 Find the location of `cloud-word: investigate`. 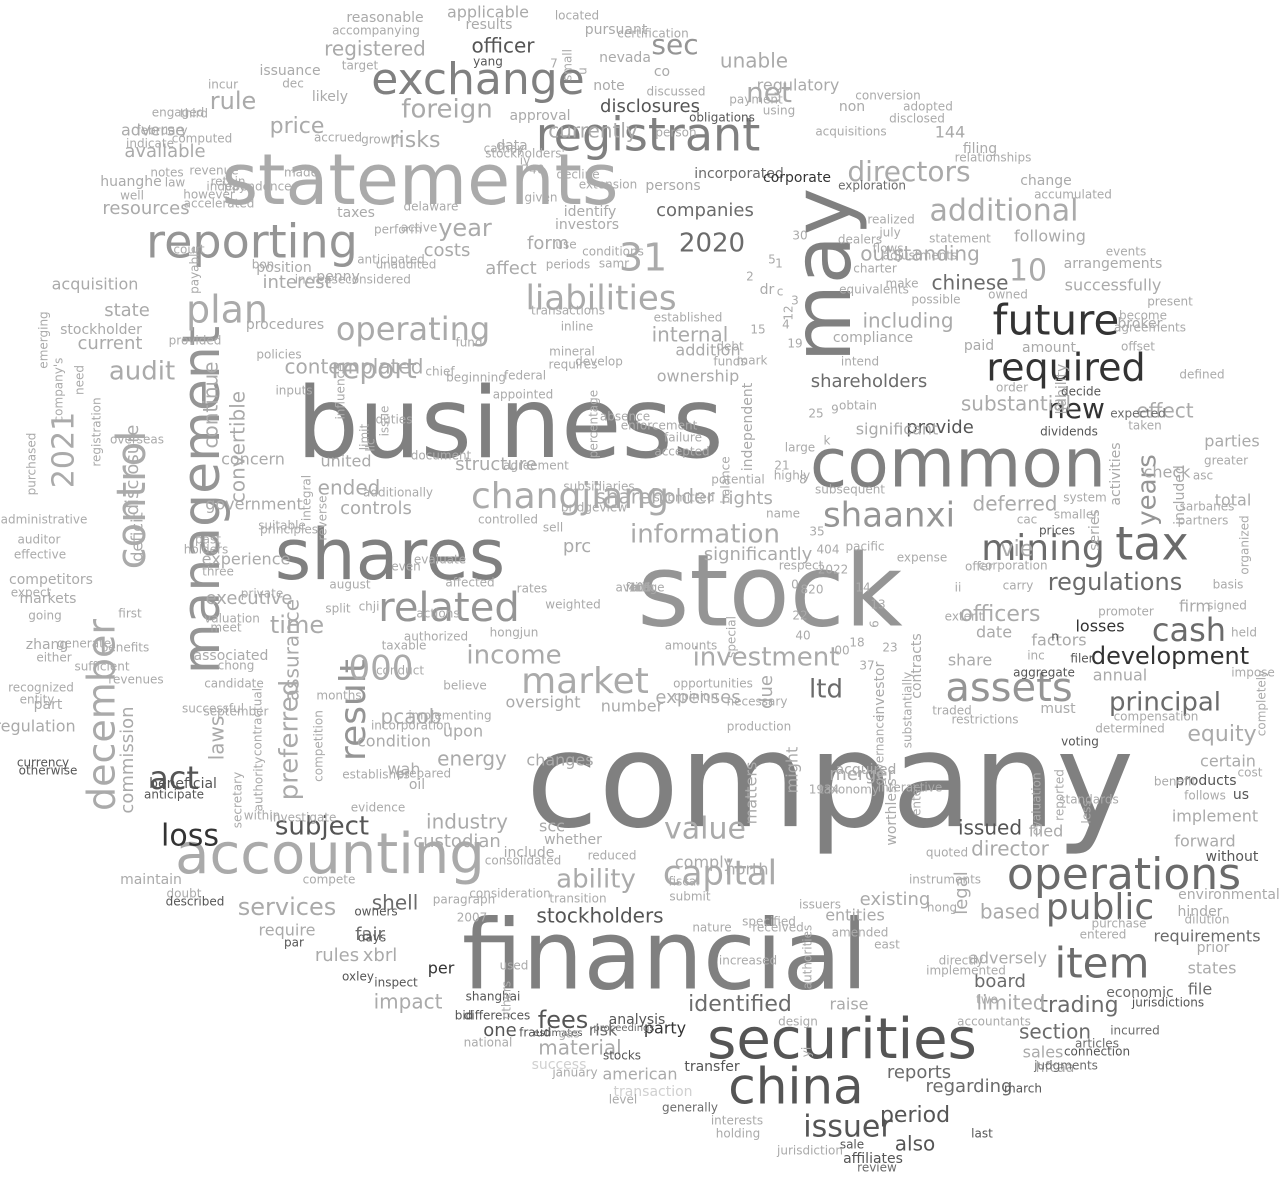

cloud-word: investigate is located at coordinates (303, 818).